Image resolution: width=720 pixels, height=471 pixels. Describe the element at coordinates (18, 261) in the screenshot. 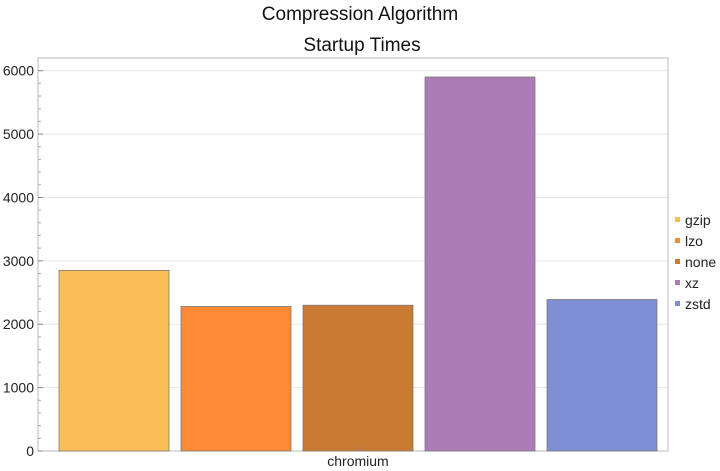

I see `y-tick-label: 3000` at that location.